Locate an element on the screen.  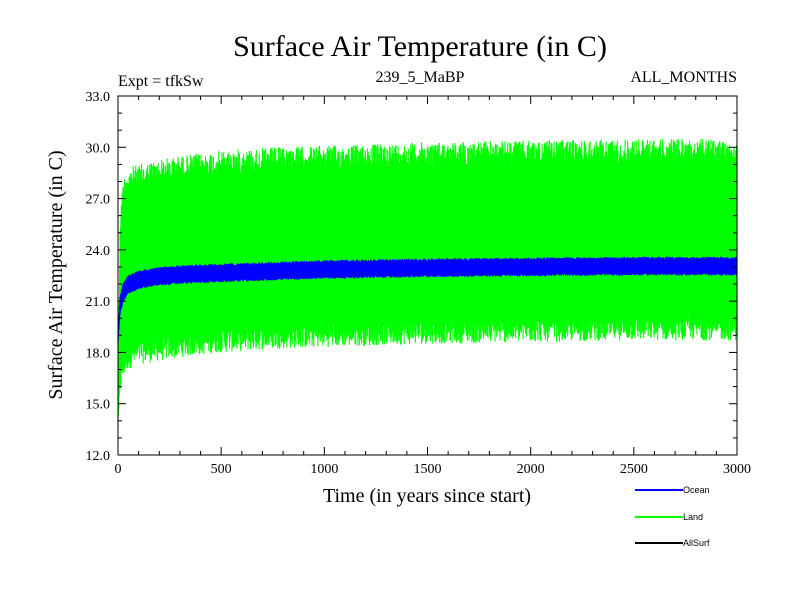
y-axis-label: Surface Air Temperature (in C) is located at coordinates (56, 274).